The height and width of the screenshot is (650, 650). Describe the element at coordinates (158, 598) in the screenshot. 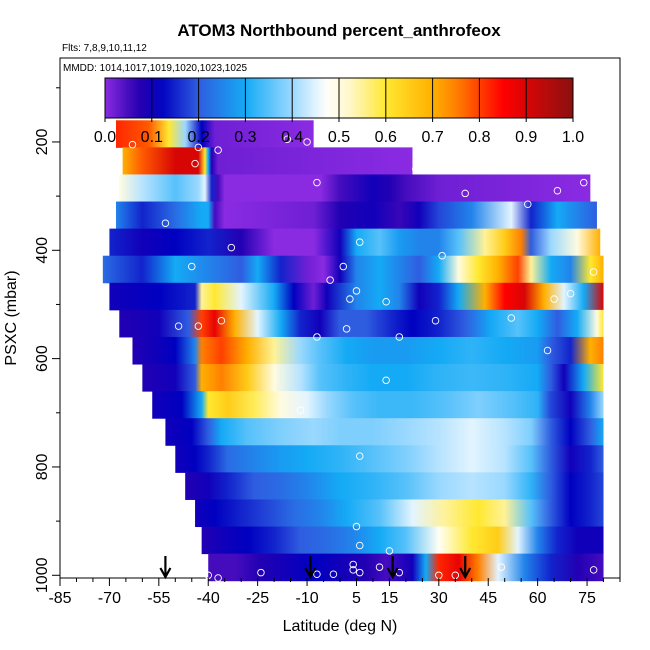

I see `x-tick-label: -55` at that location.